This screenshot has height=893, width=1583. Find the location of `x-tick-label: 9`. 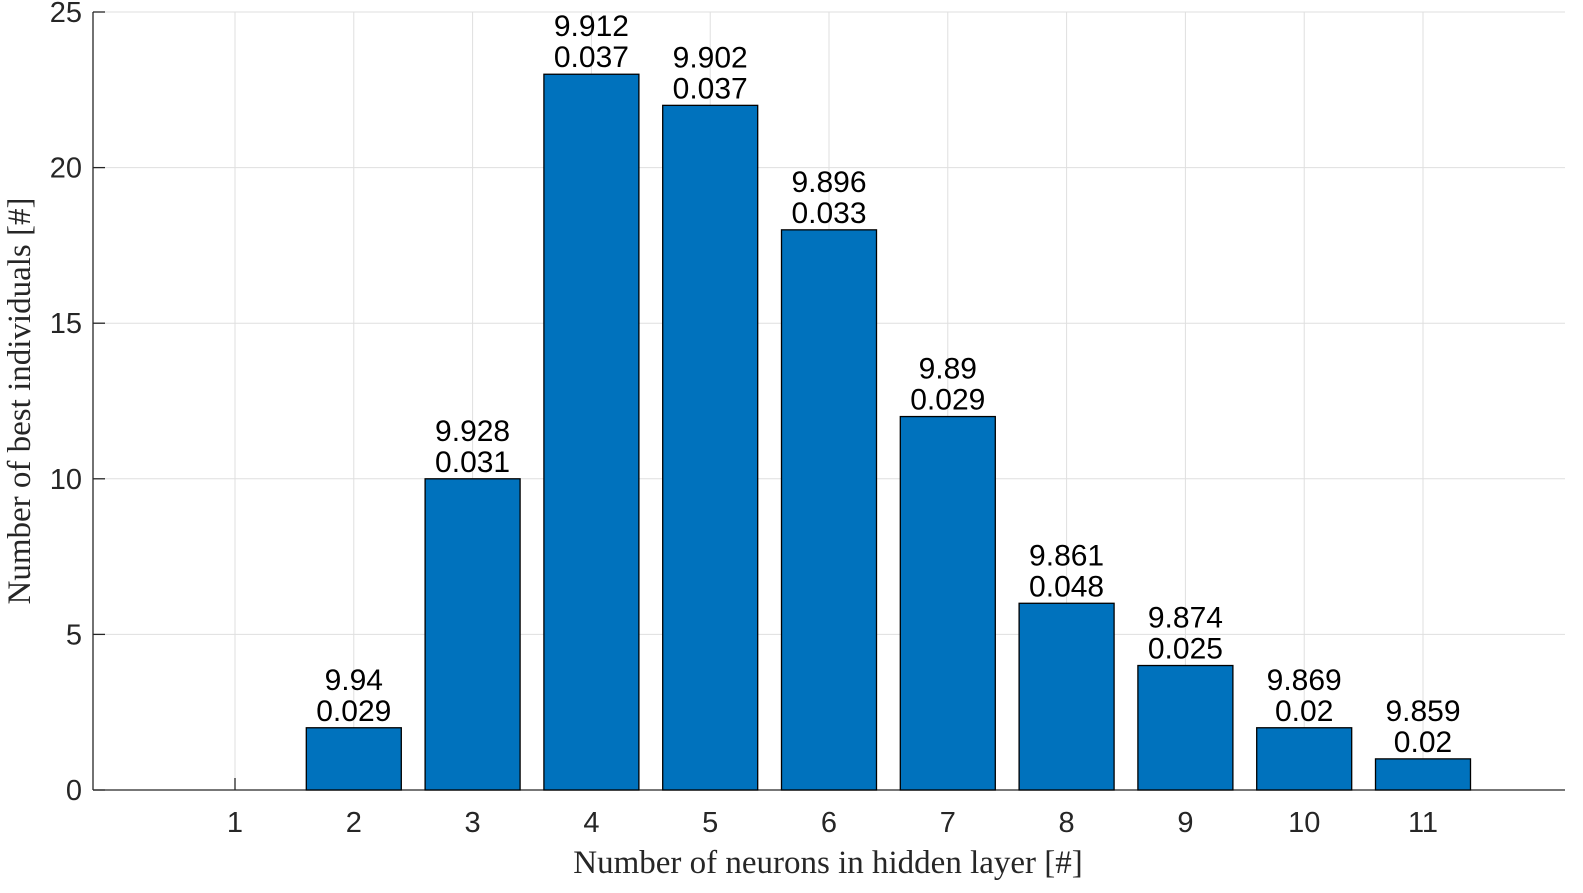

x-tick-label: 9 is located at coordinates (1185, 823).